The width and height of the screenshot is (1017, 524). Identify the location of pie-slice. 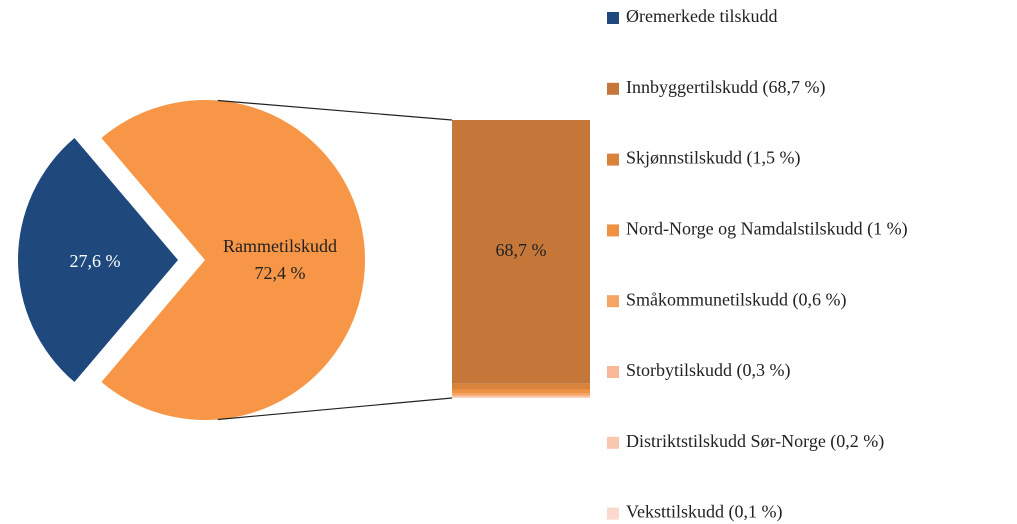
(97, 260).